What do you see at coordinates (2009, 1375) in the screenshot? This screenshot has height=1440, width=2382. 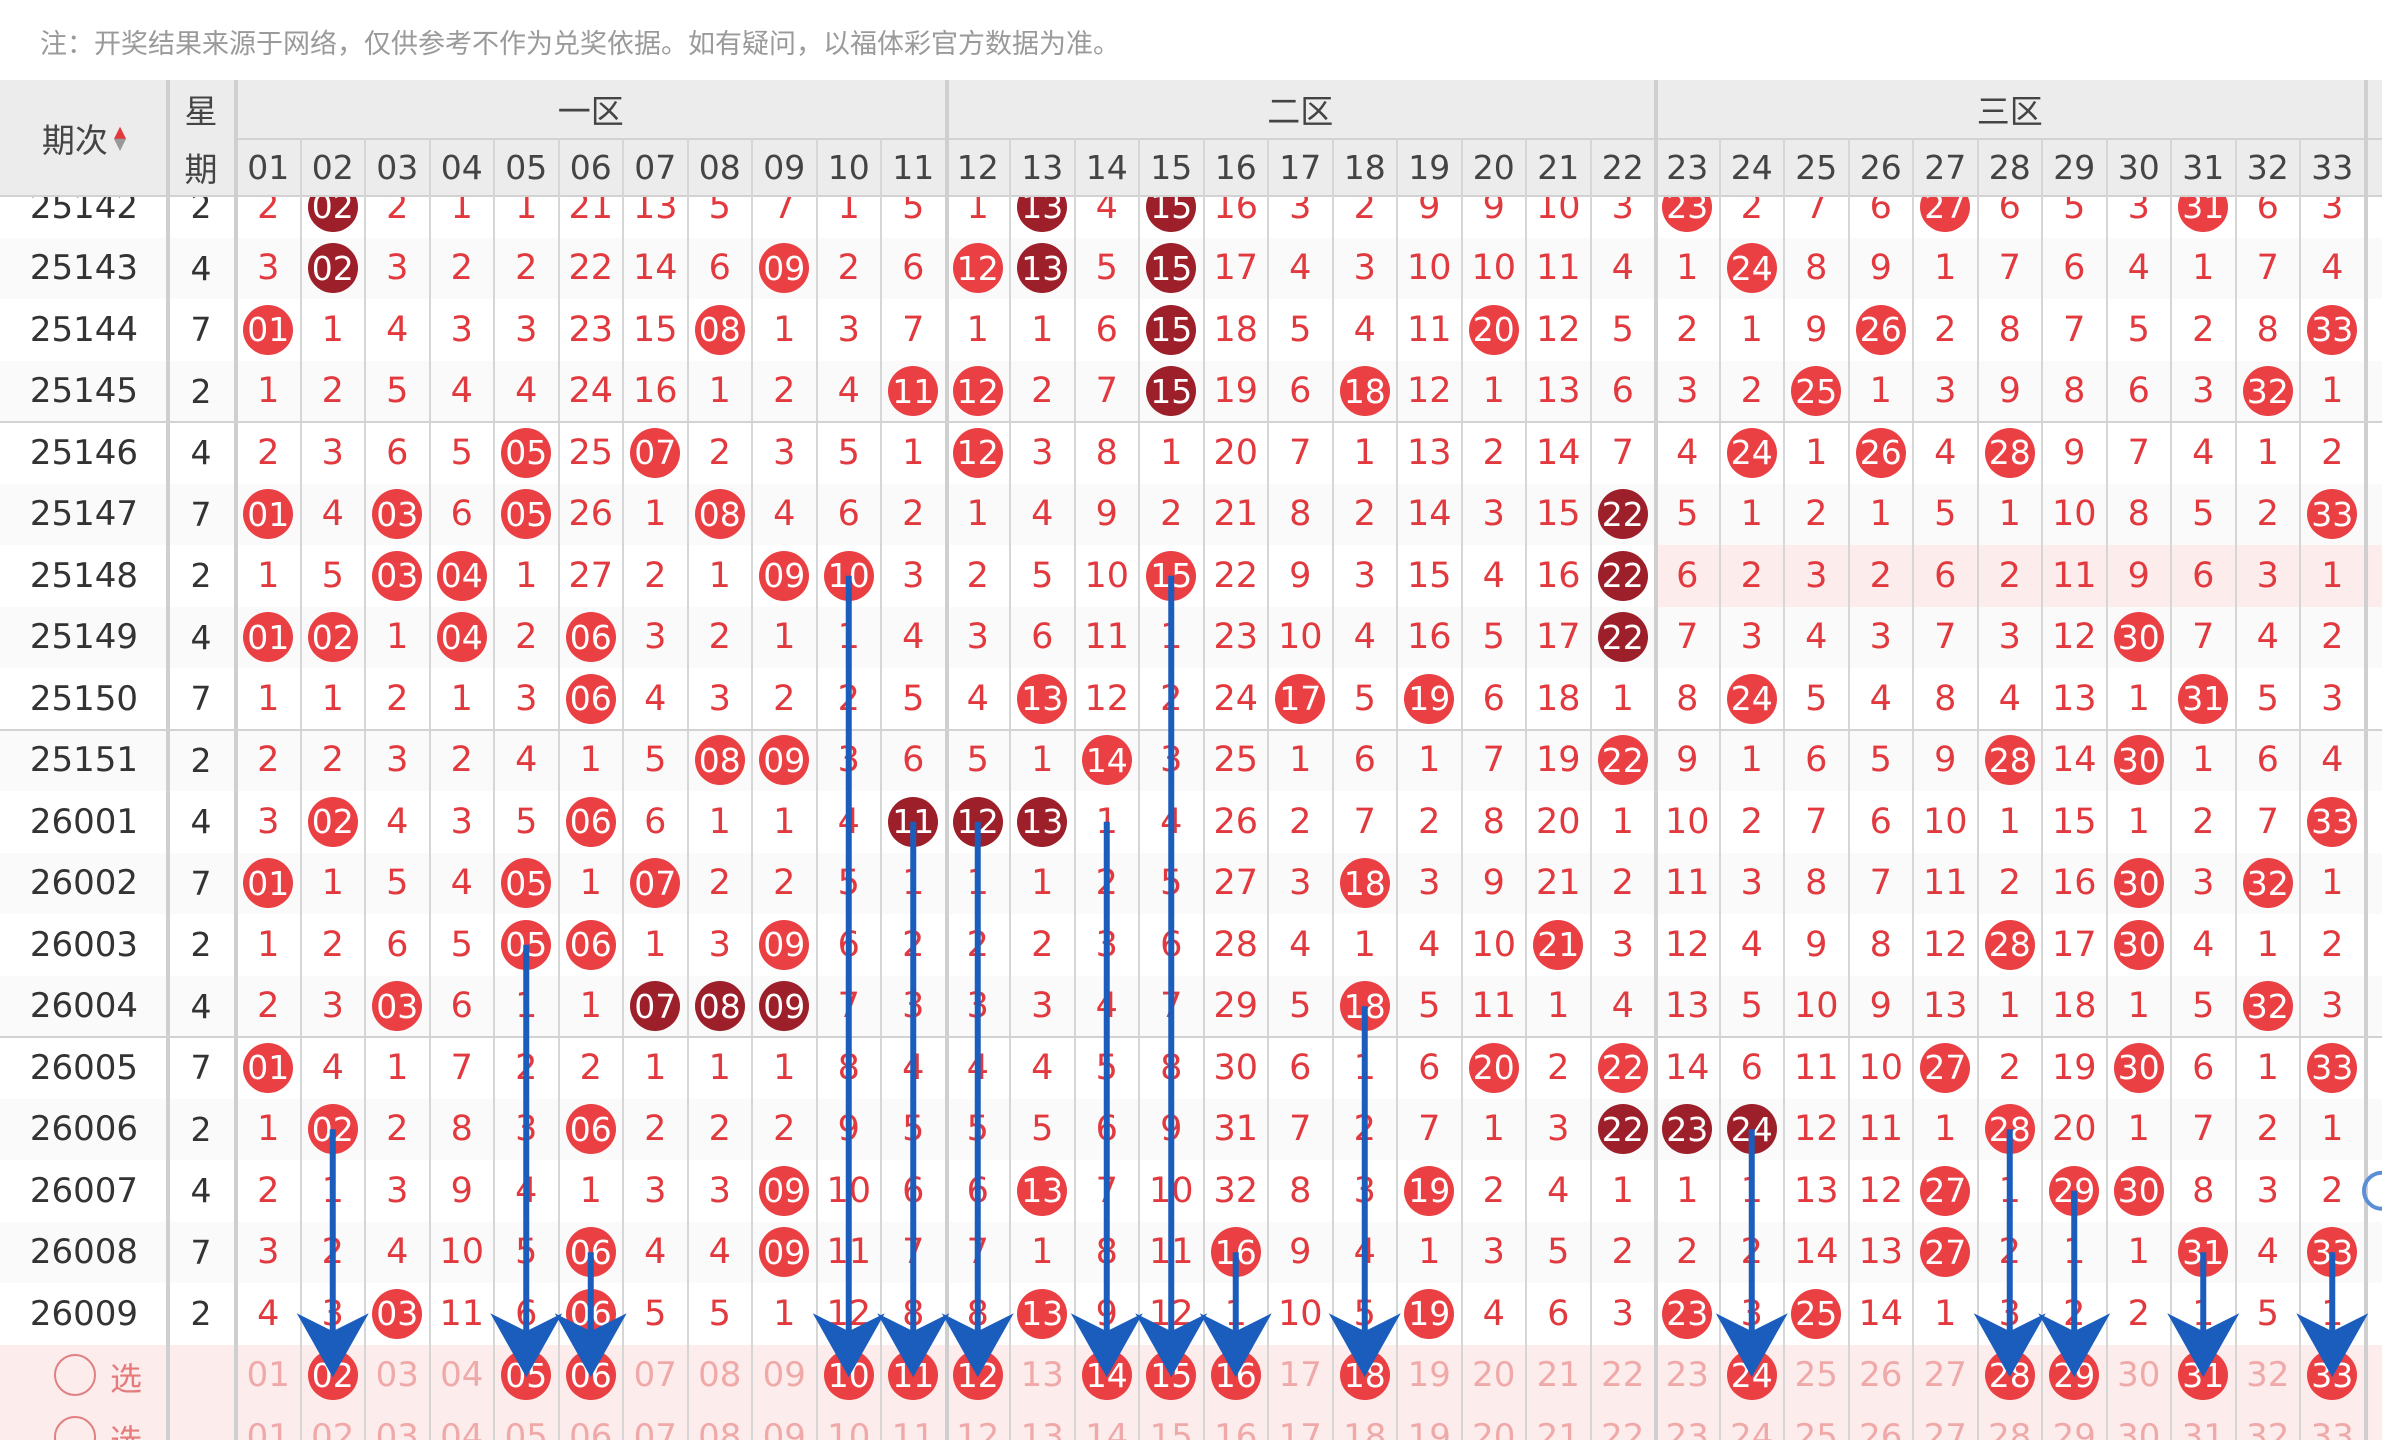 I see `pick-number-selected: 28` at bounding box center [2009, 1375].